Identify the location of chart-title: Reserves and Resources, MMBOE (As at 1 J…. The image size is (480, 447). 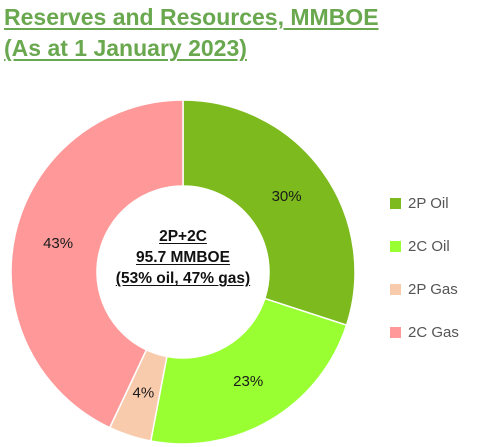
(191, 33).